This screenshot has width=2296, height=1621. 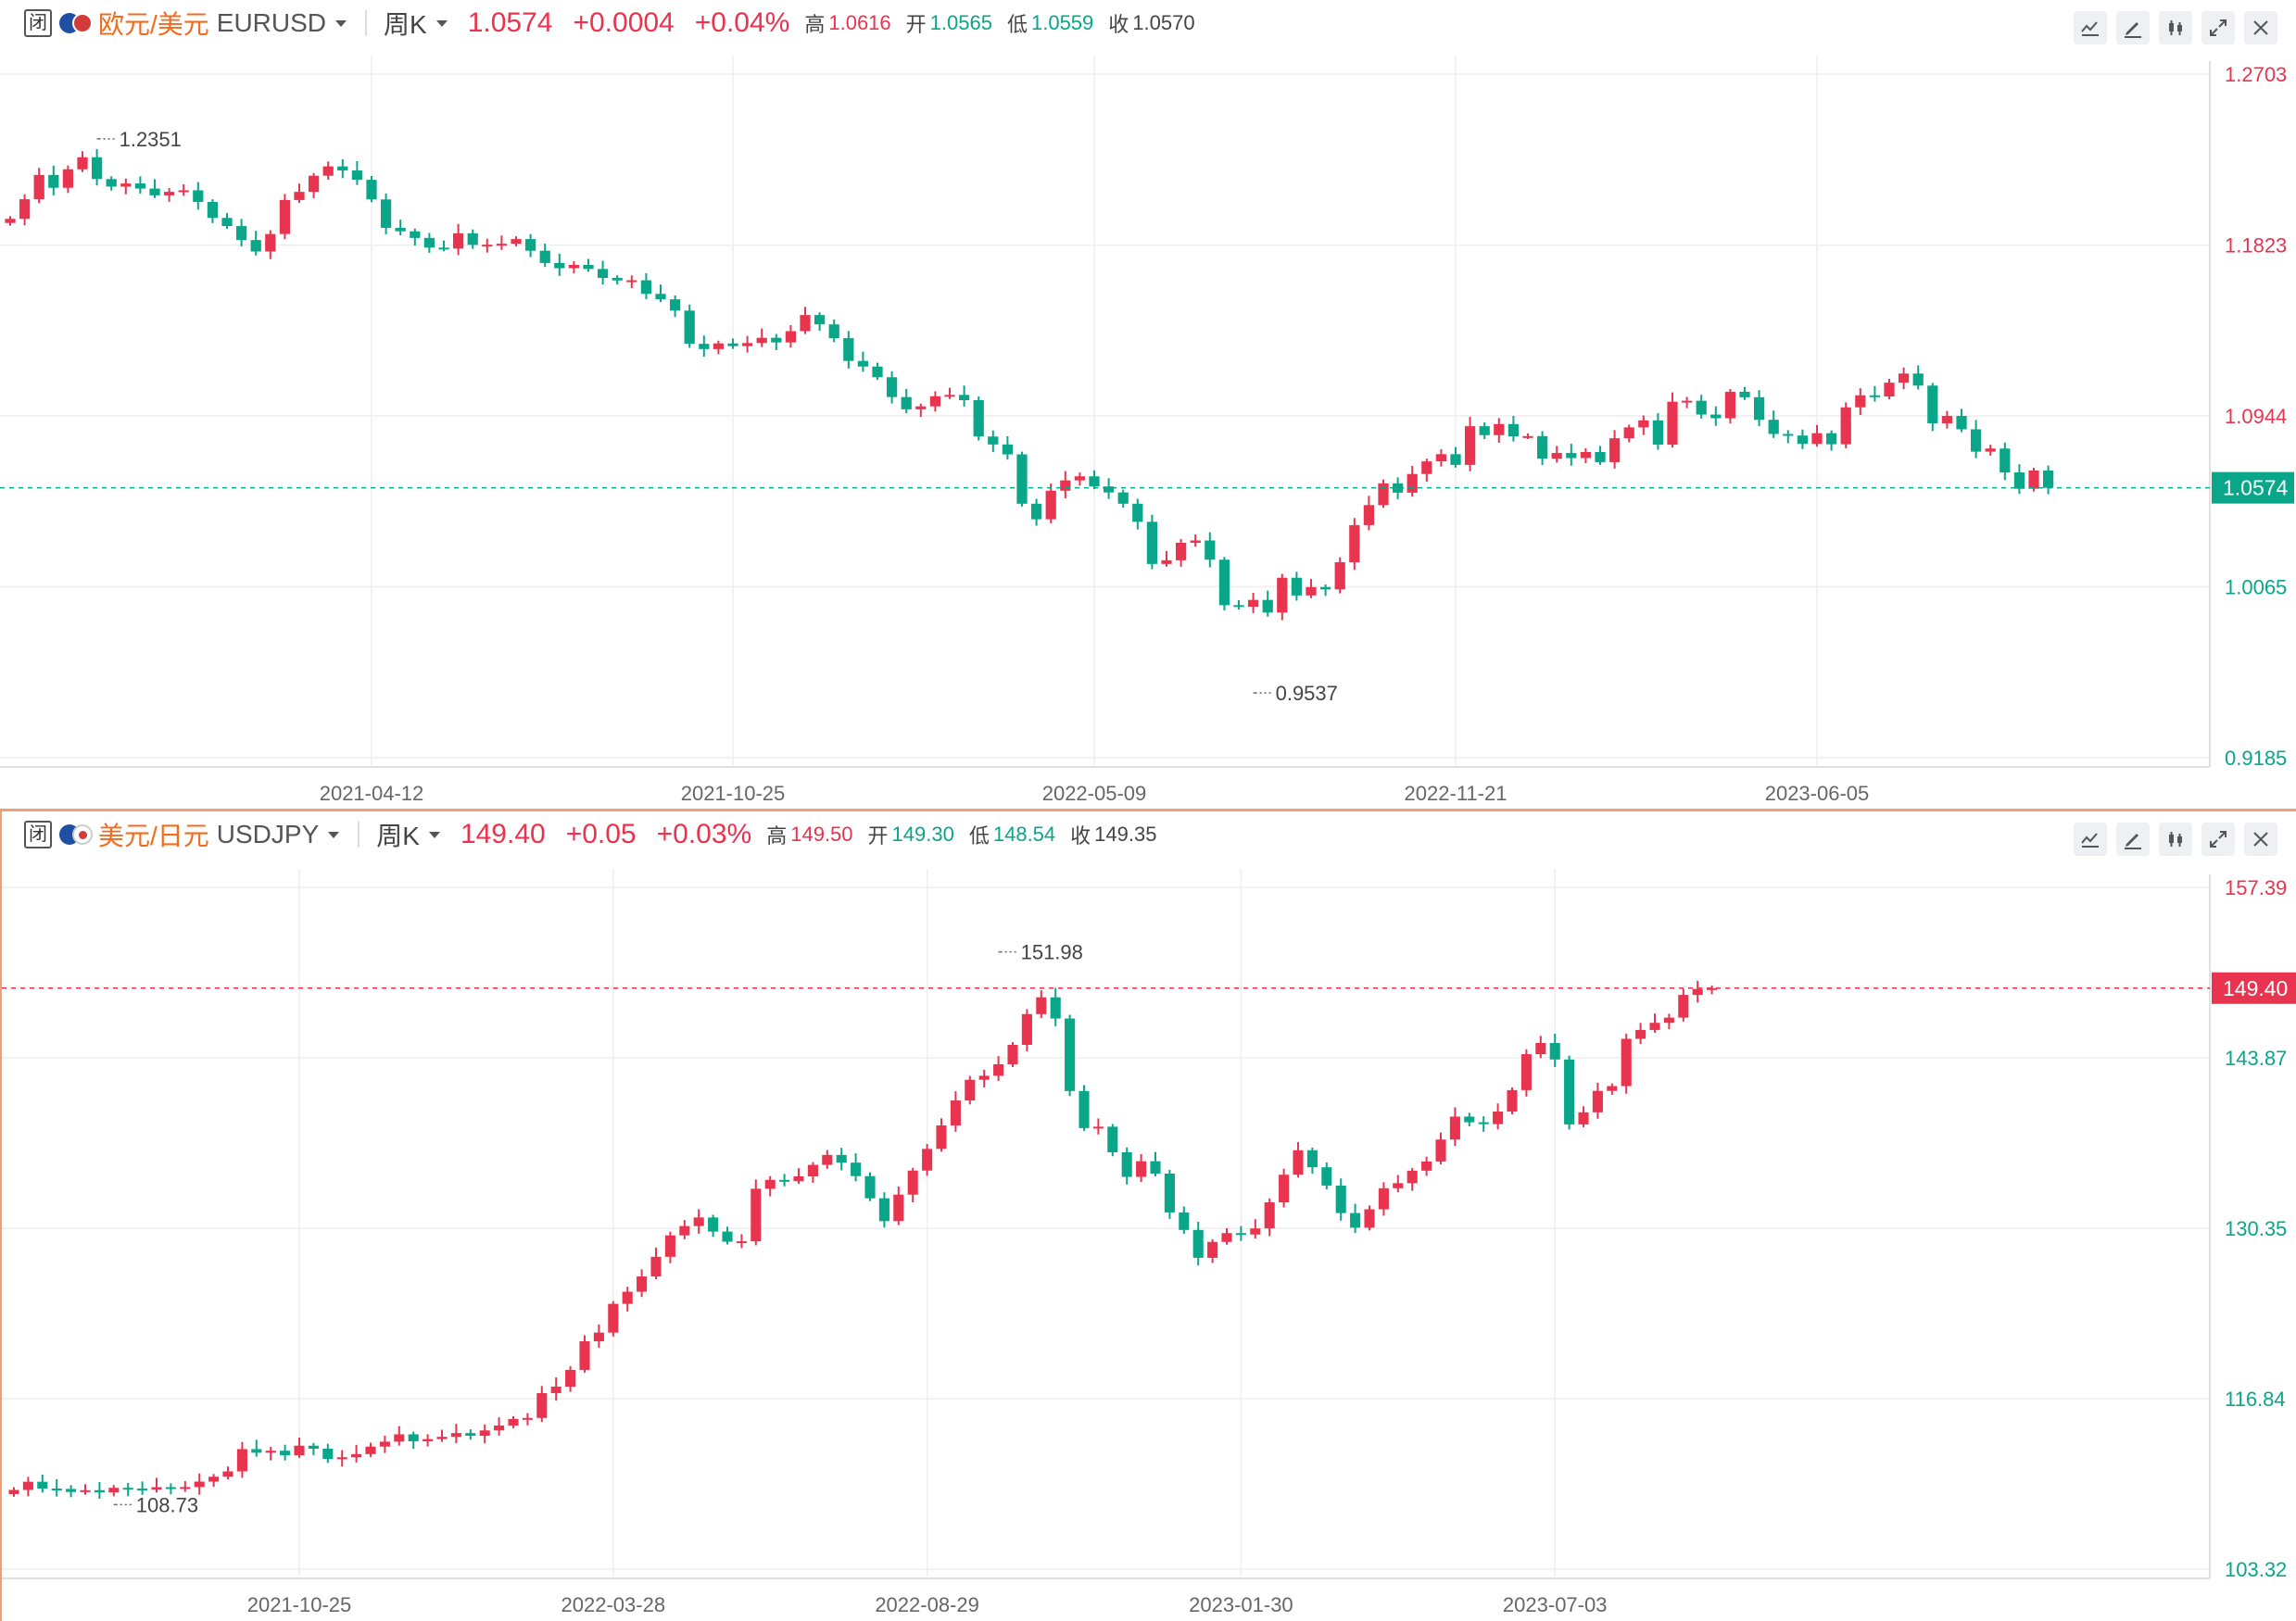 What do you see at coordinates (38, 23) in the screenshot?
I see `market-closed-badge: 闭` at bounding box center [38, 23].